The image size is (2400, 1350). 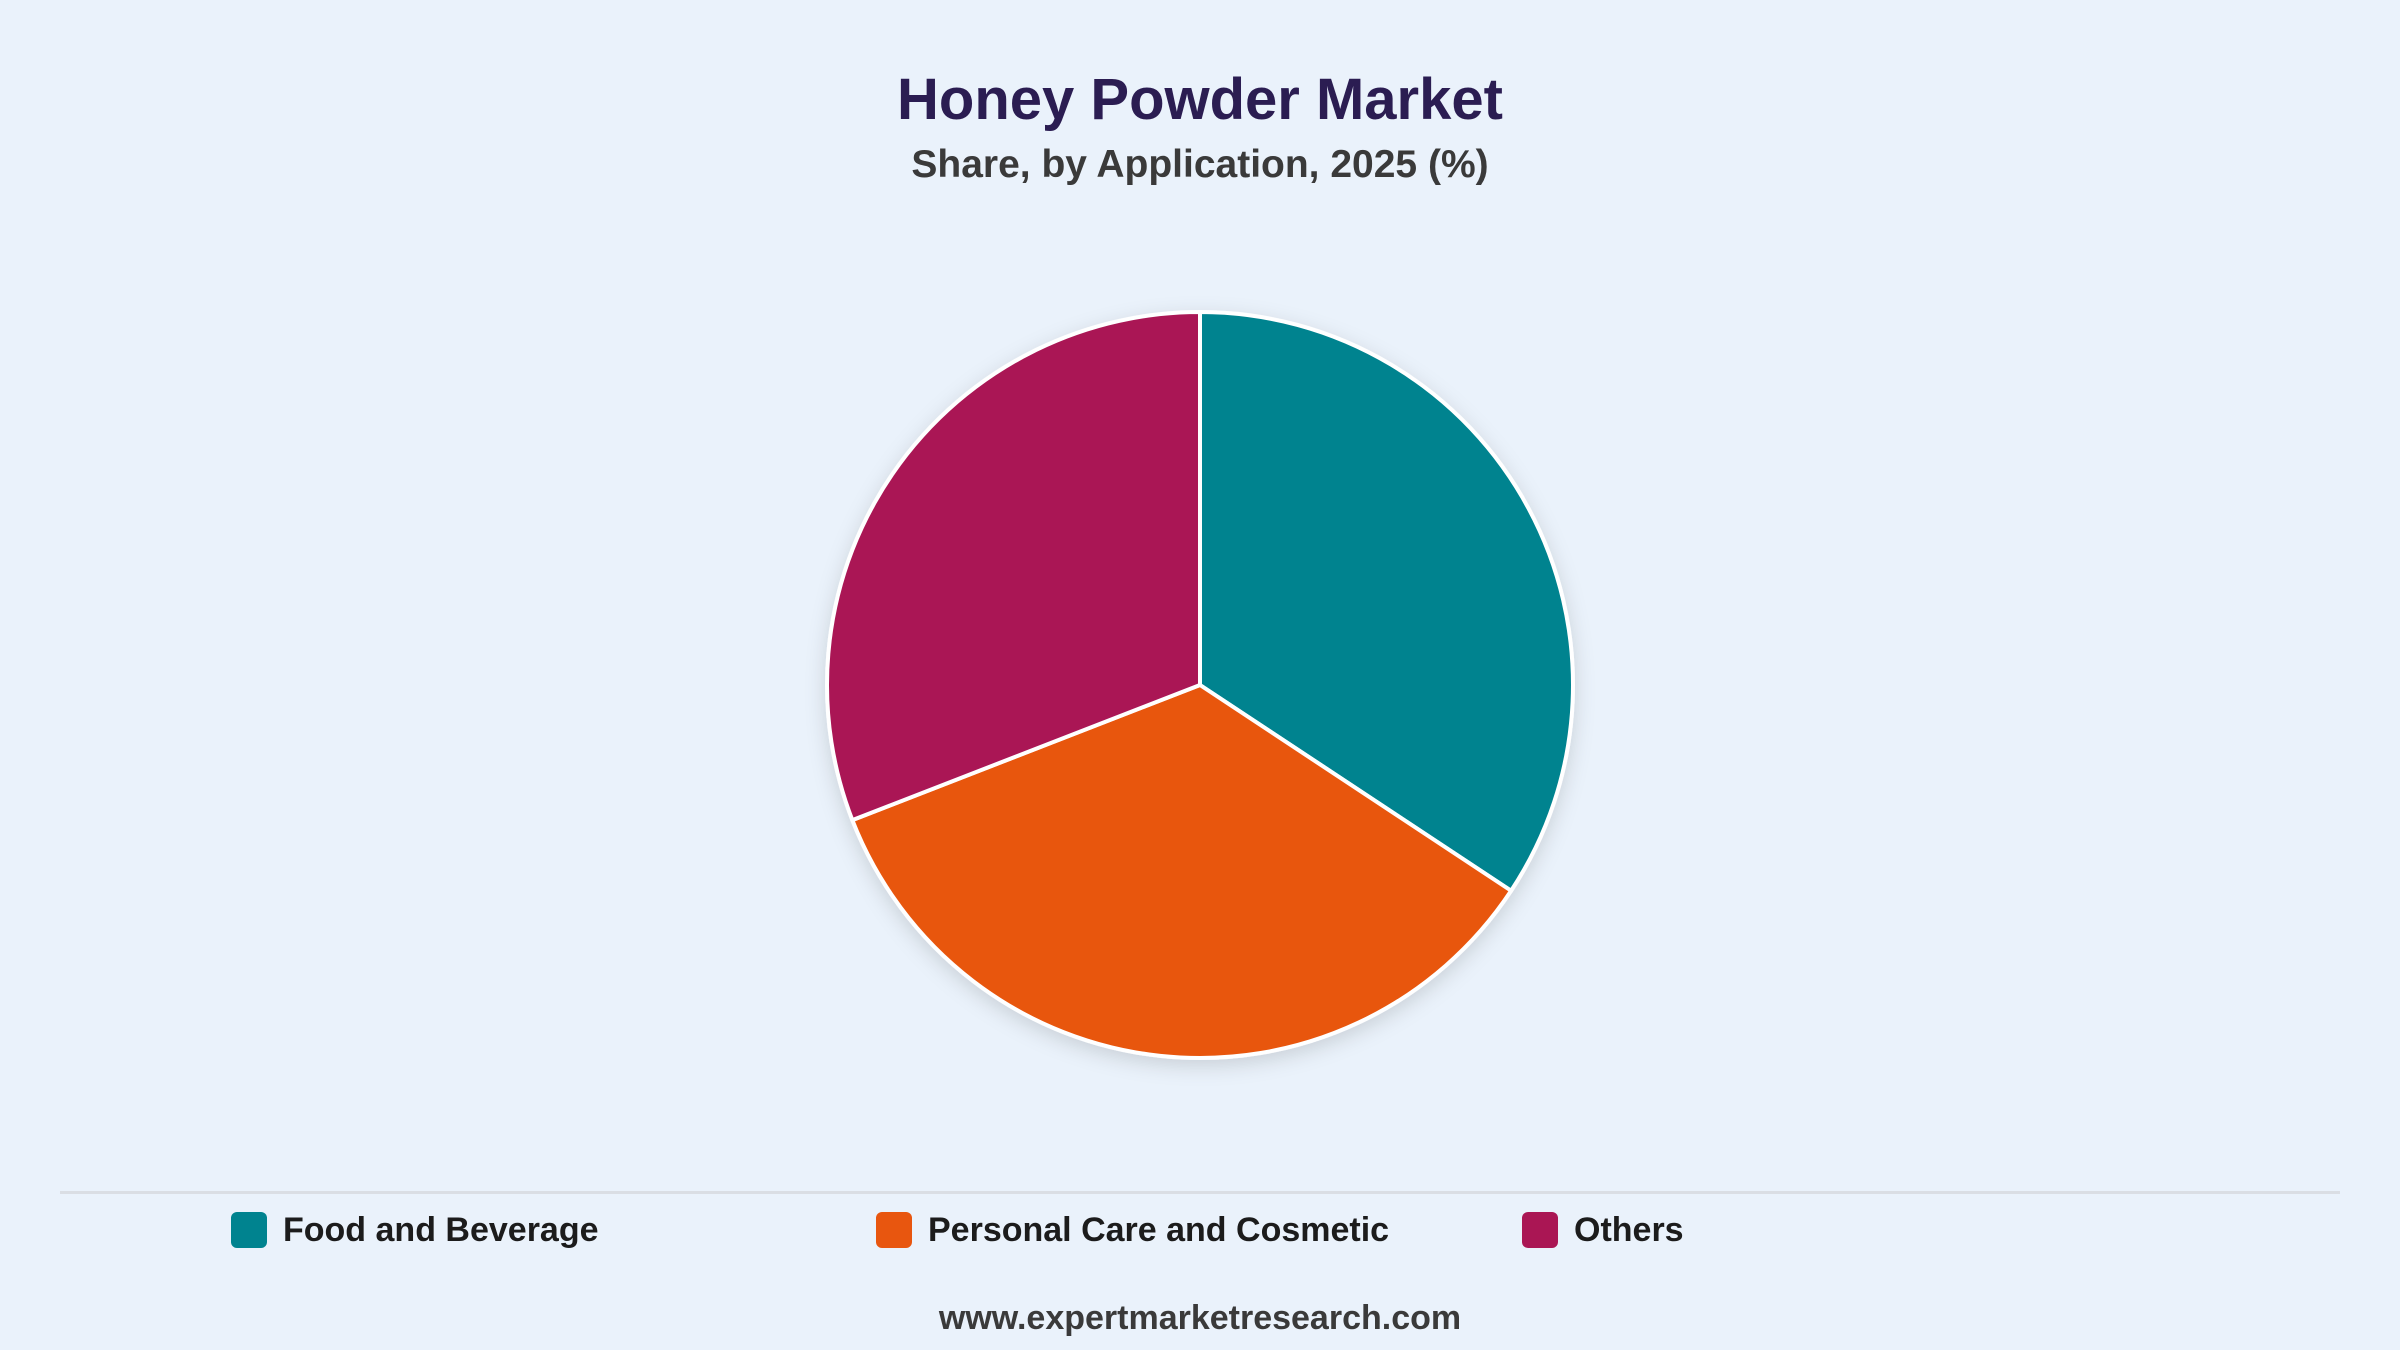 What do you see at coordinates (1159, 1229) in the screenshot?
I see `legend-label-personal-care-and-cosmetic: Personal Care and Cosmetic` at bounding box center [1159, 1229].